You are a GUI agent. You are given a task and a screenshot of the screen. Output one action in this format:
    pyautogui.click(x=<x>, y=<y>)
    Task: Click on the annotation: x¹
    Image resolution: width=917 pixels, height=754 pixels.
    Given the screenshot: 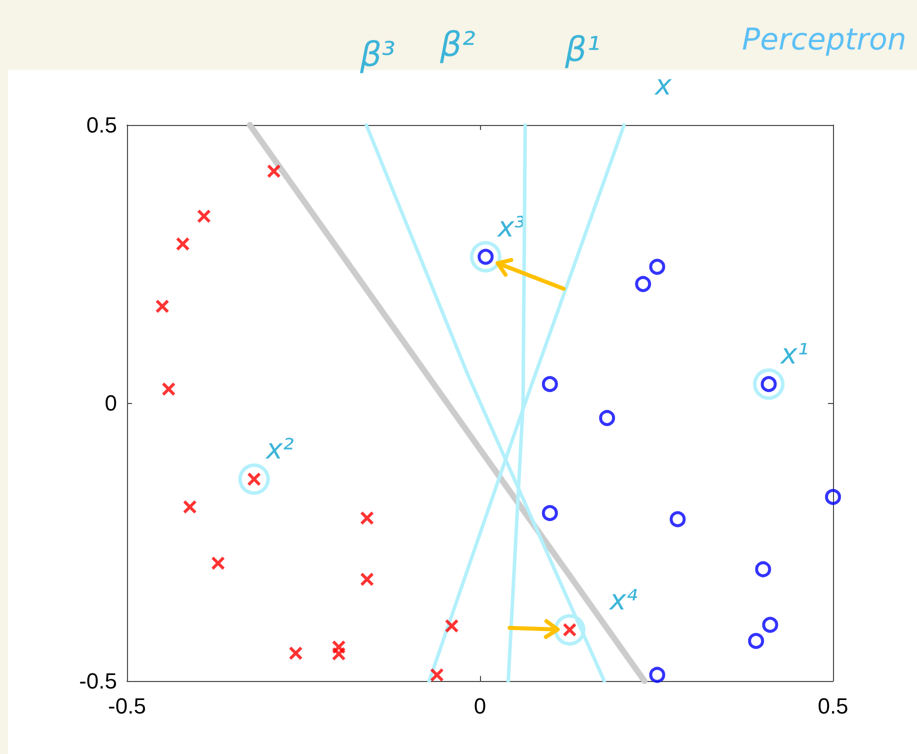 What is the action you would take?
    pyautogui.click(x=794, y=354)
    